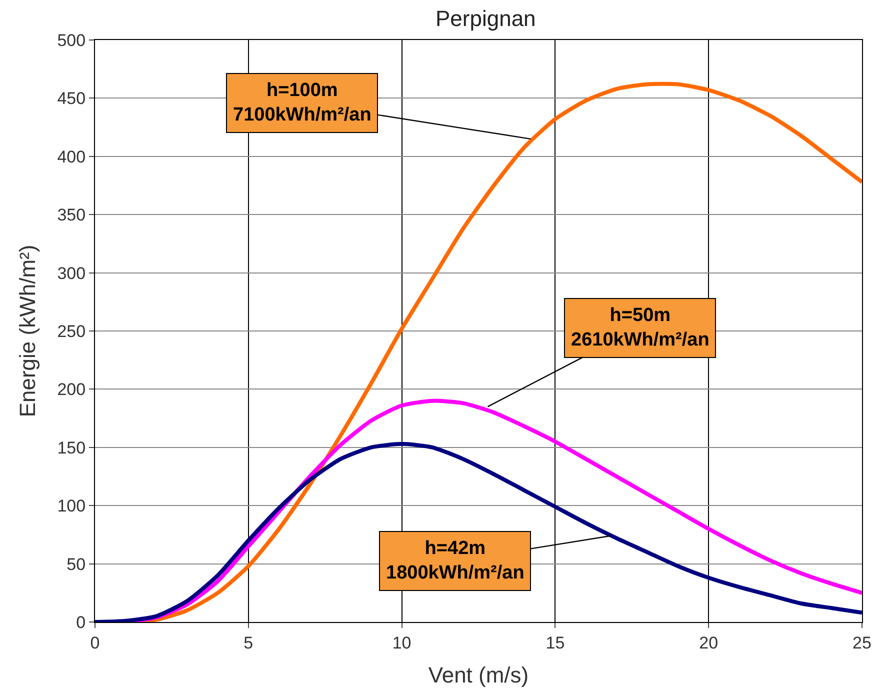 This screenshot has width=883, height=695. What do you see at coordinates (71, 156) in the screenshot?
I see `y-tick-label: 400` at bounding box center [71, 156].